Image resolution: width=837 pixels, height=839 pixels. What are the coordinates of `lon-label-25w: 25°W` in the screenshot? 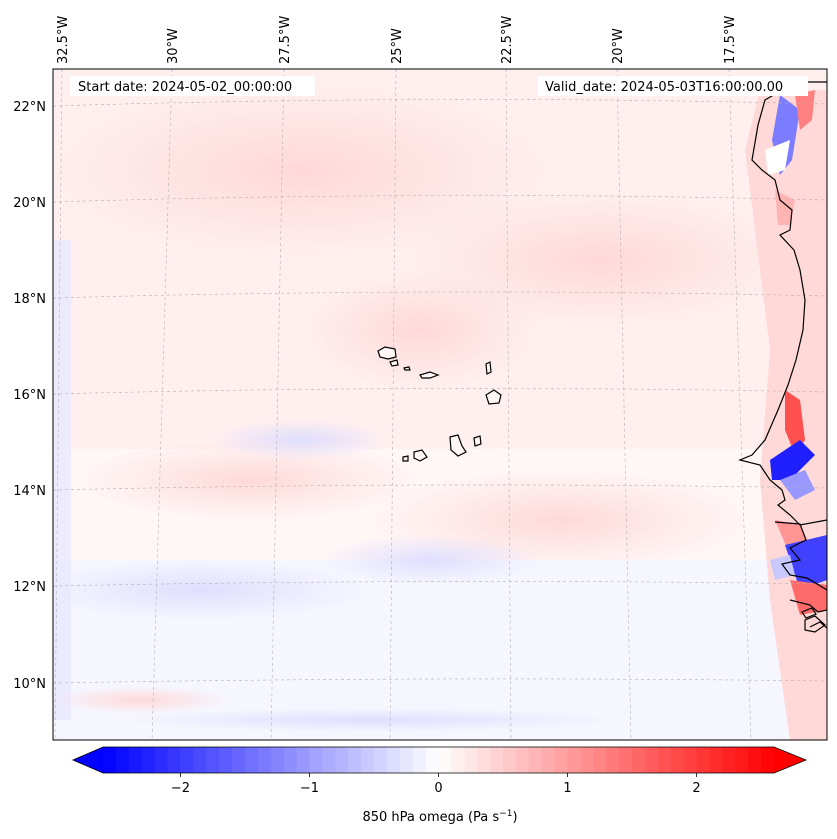 It's located at (397, 46).